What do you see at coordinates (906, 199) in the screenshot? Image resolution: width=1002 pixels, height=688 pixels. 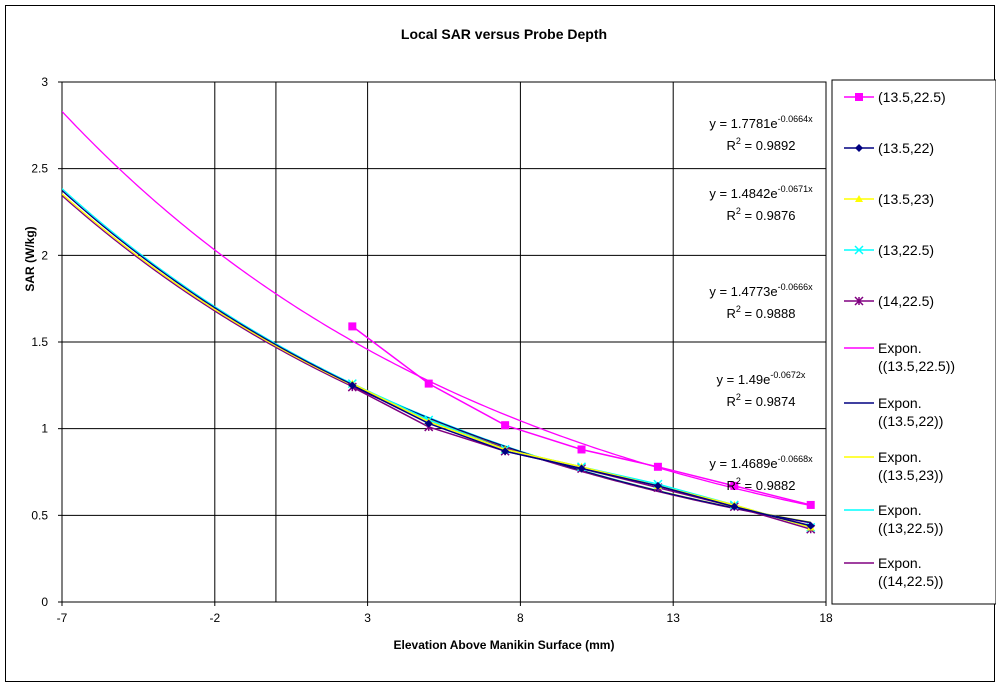 I see `legend-label: (13.5,23)` at bounding box center [906, 199].